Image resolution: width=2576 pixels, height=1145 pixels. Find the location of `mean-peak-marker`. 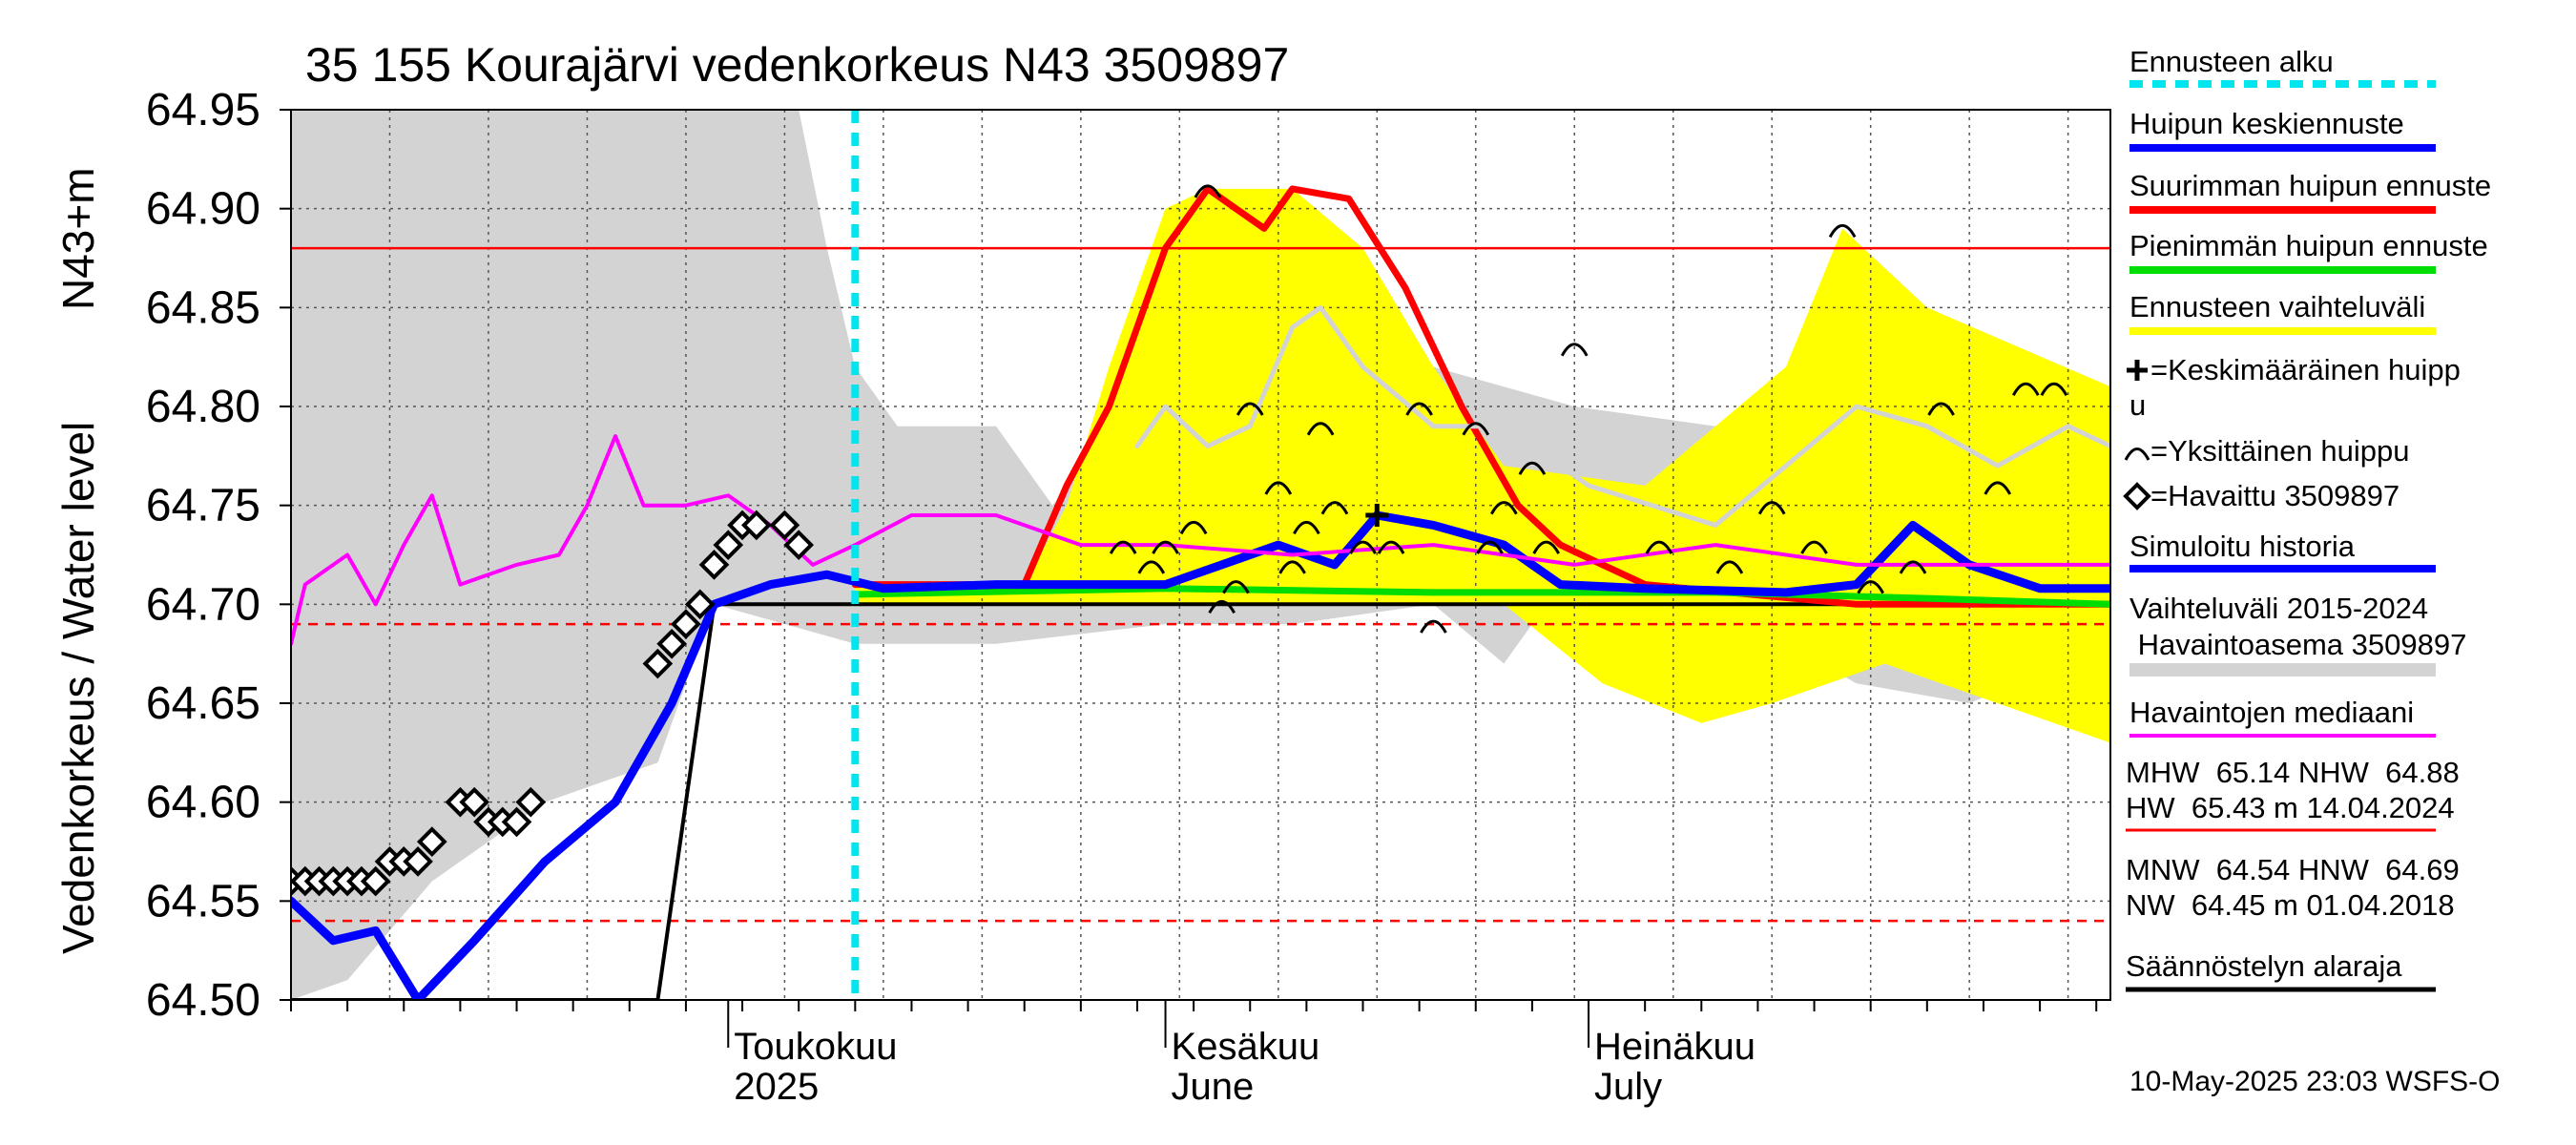

mean-peak-marker is located at coordinates (1377, 516).